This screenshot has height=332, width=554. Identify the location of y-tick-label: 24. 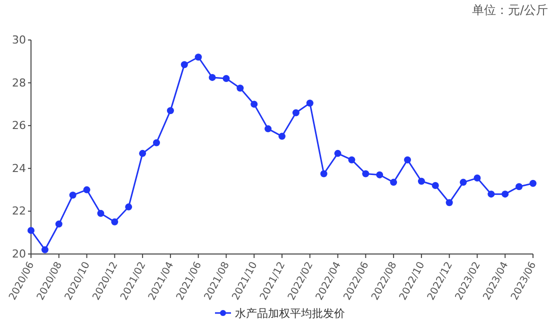
(19, 168).